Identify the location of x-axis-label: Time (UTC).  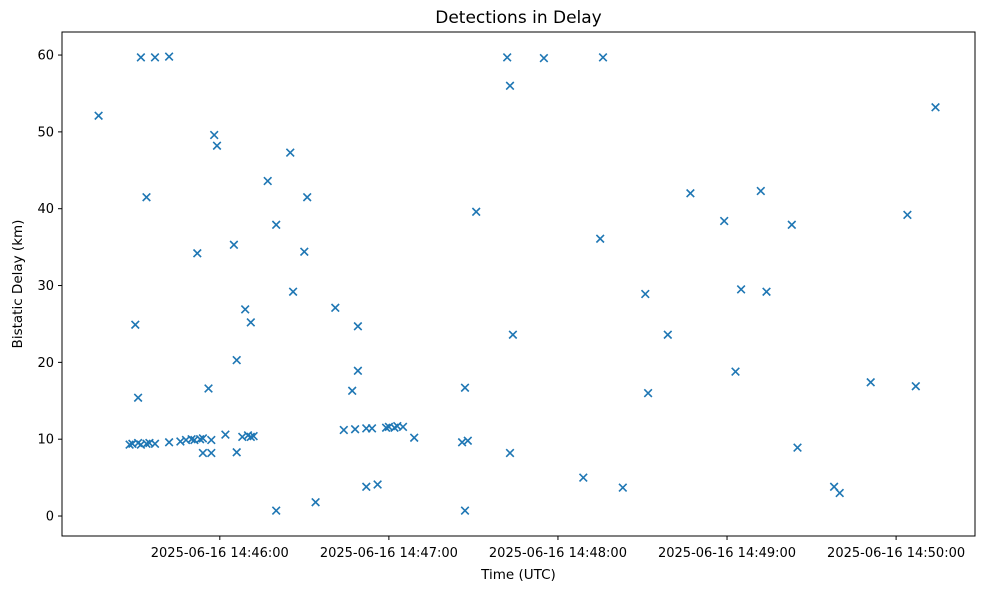
(518, 575).